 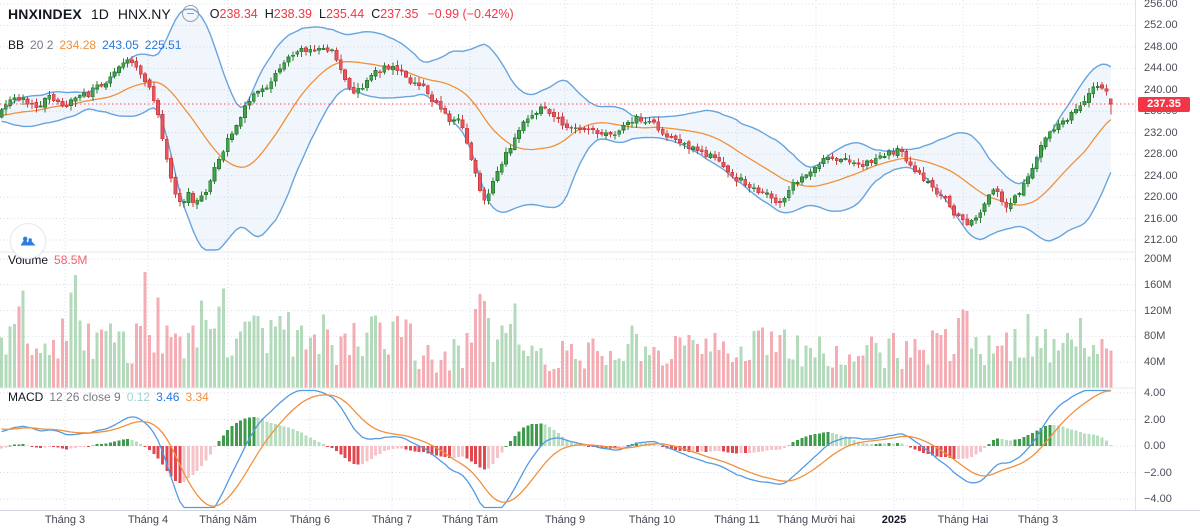 I want to click on collapse-minus-icon, so click(x=190, y=13).